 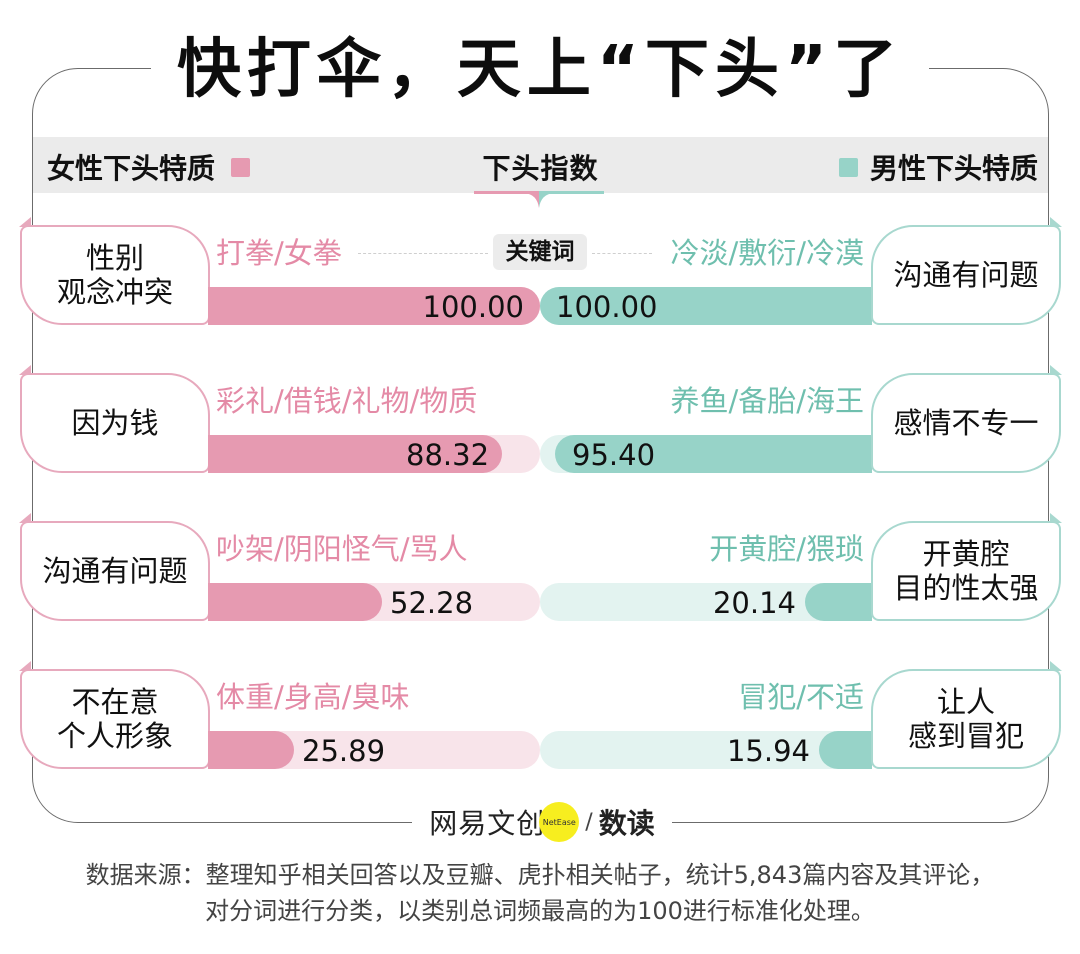 I want to click on netease-dot-icon: NetEase, so click(x=559, y=822).